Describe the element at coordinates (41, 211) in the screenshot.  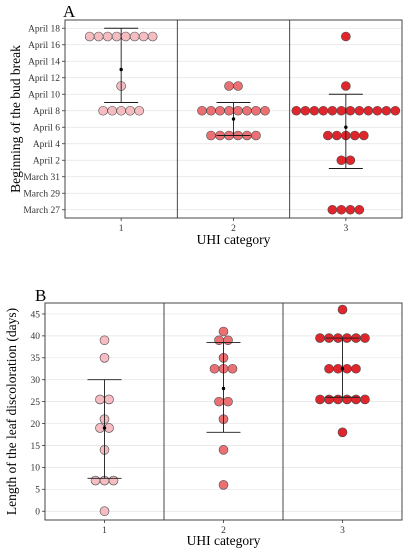
I see `y-tick-label: March 27` at that location.